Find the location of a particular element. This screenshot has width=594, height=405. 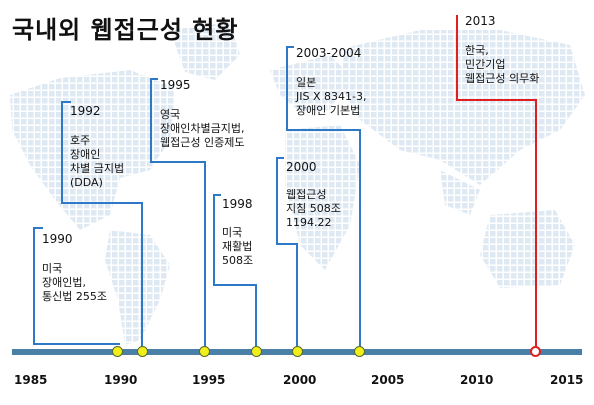

connector-hook-1998 is located at coordinates (217, 195).